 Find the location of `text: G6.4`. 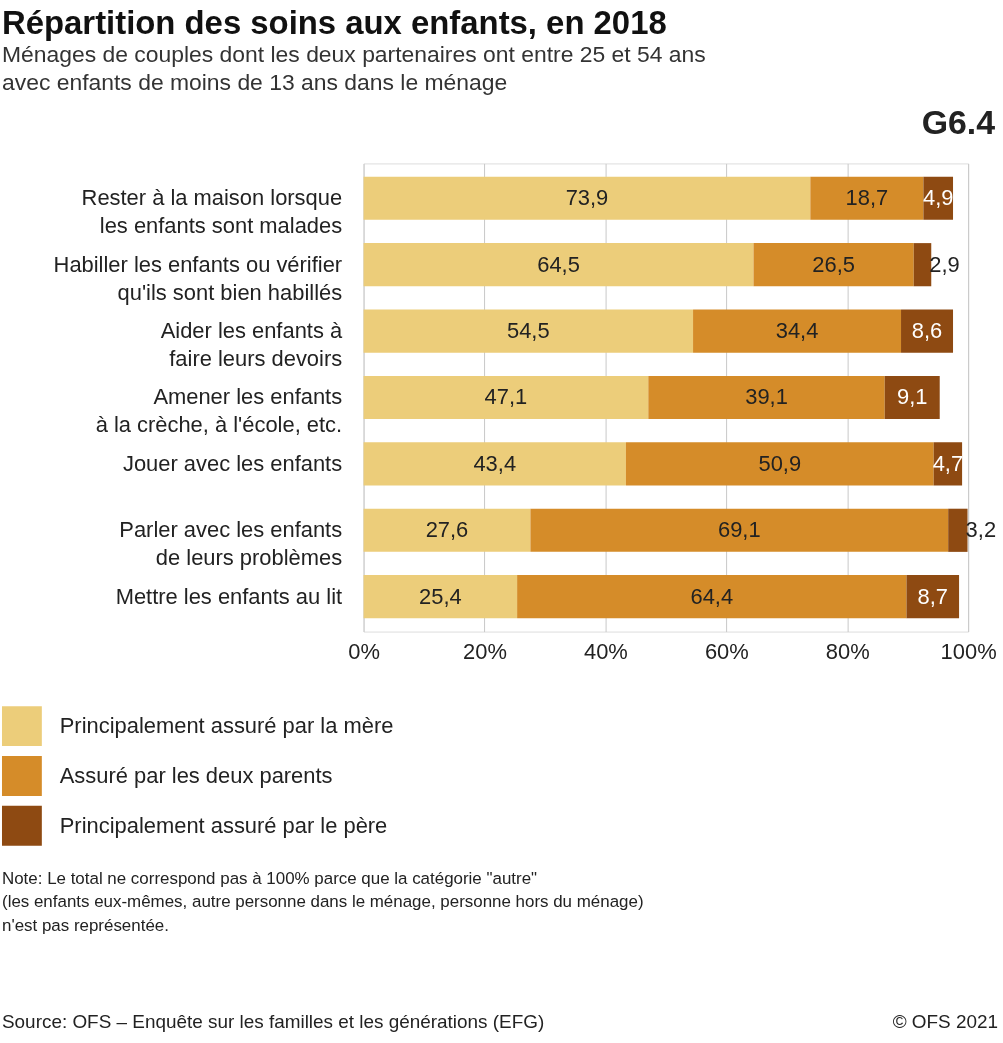

text: G6.4 is located at coordinates (958, 121).